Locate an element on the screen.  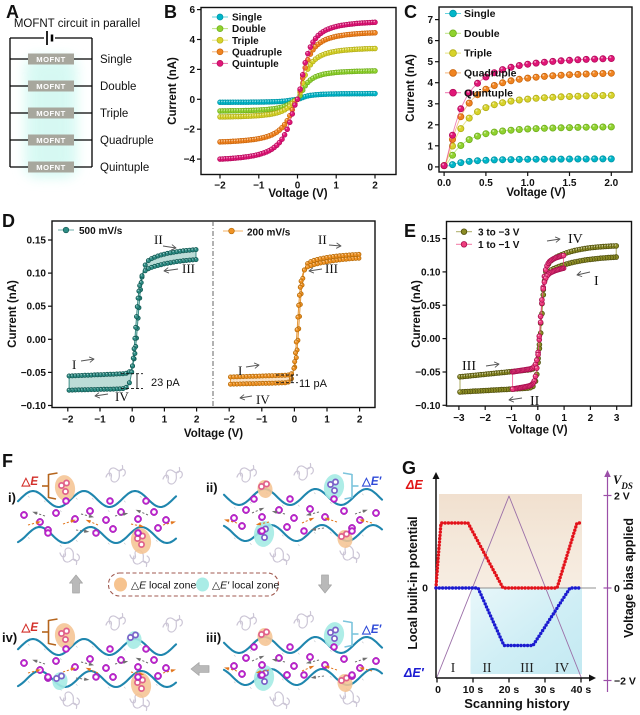
svg-text: Current (nA) is located at coordinates (411, 88).